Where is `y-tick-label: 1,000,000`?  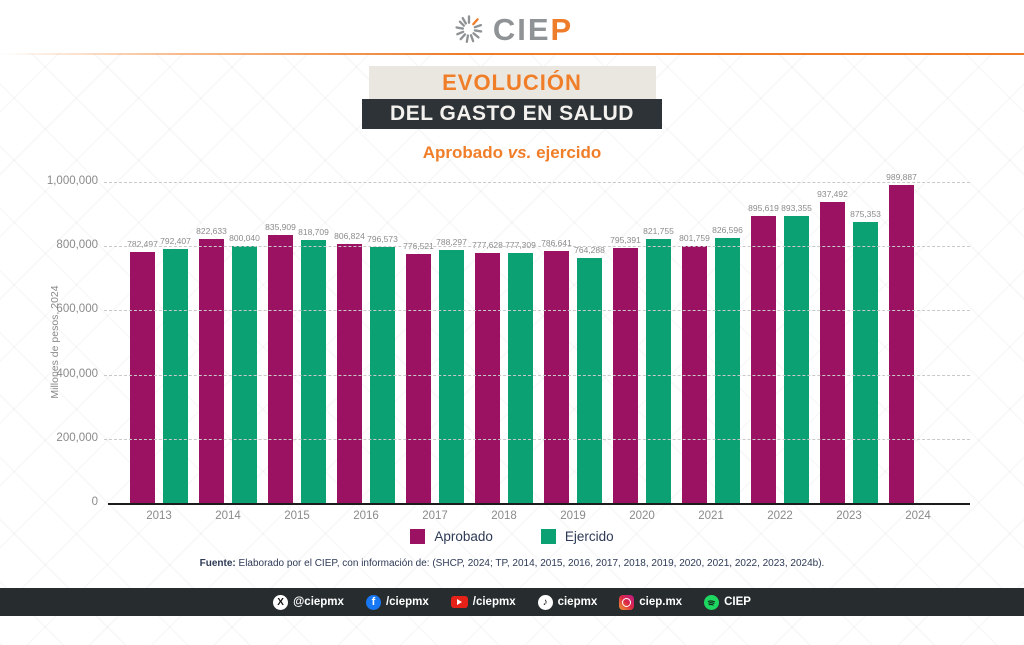 y-tick-label: 1,000,000 is located at coordinates (72, 181).